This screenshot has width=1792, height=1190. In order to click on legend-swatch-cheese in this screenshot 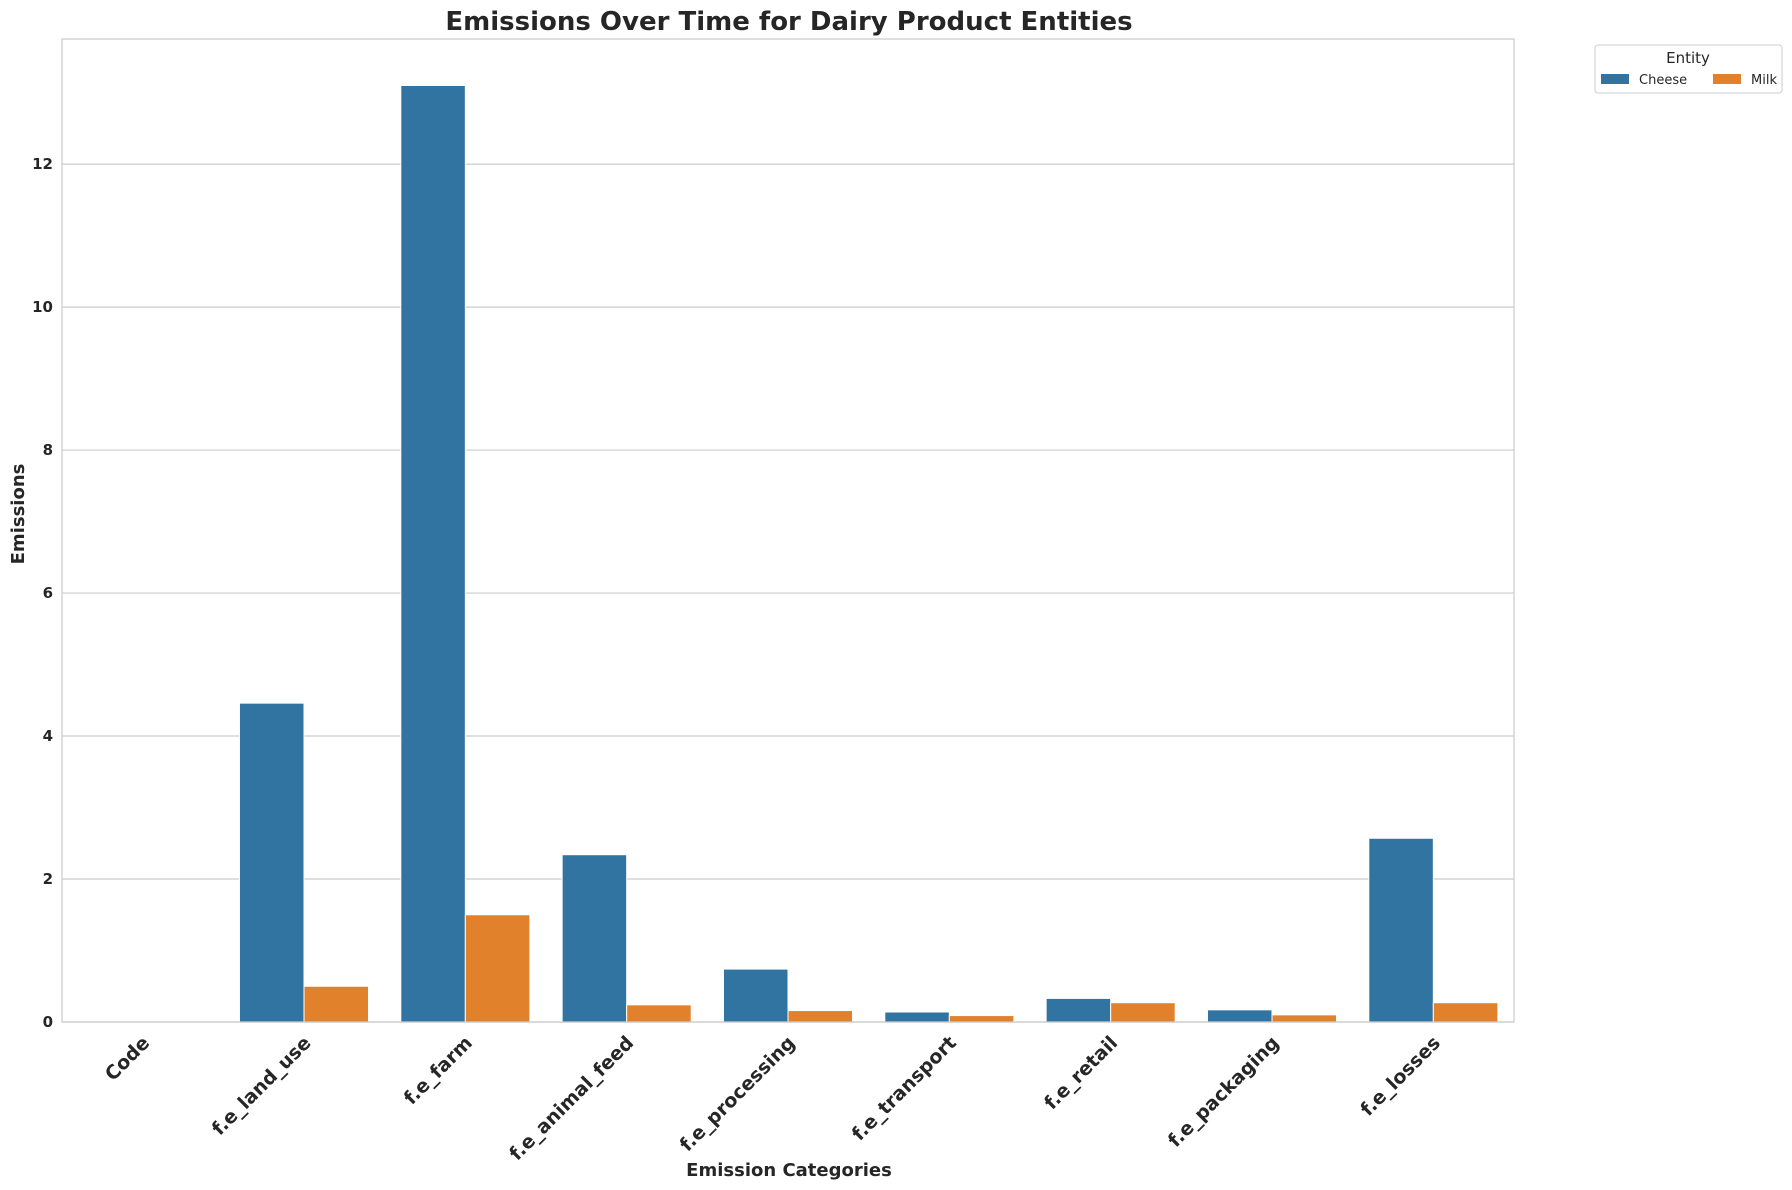, I will do `click(1615, 79)`.